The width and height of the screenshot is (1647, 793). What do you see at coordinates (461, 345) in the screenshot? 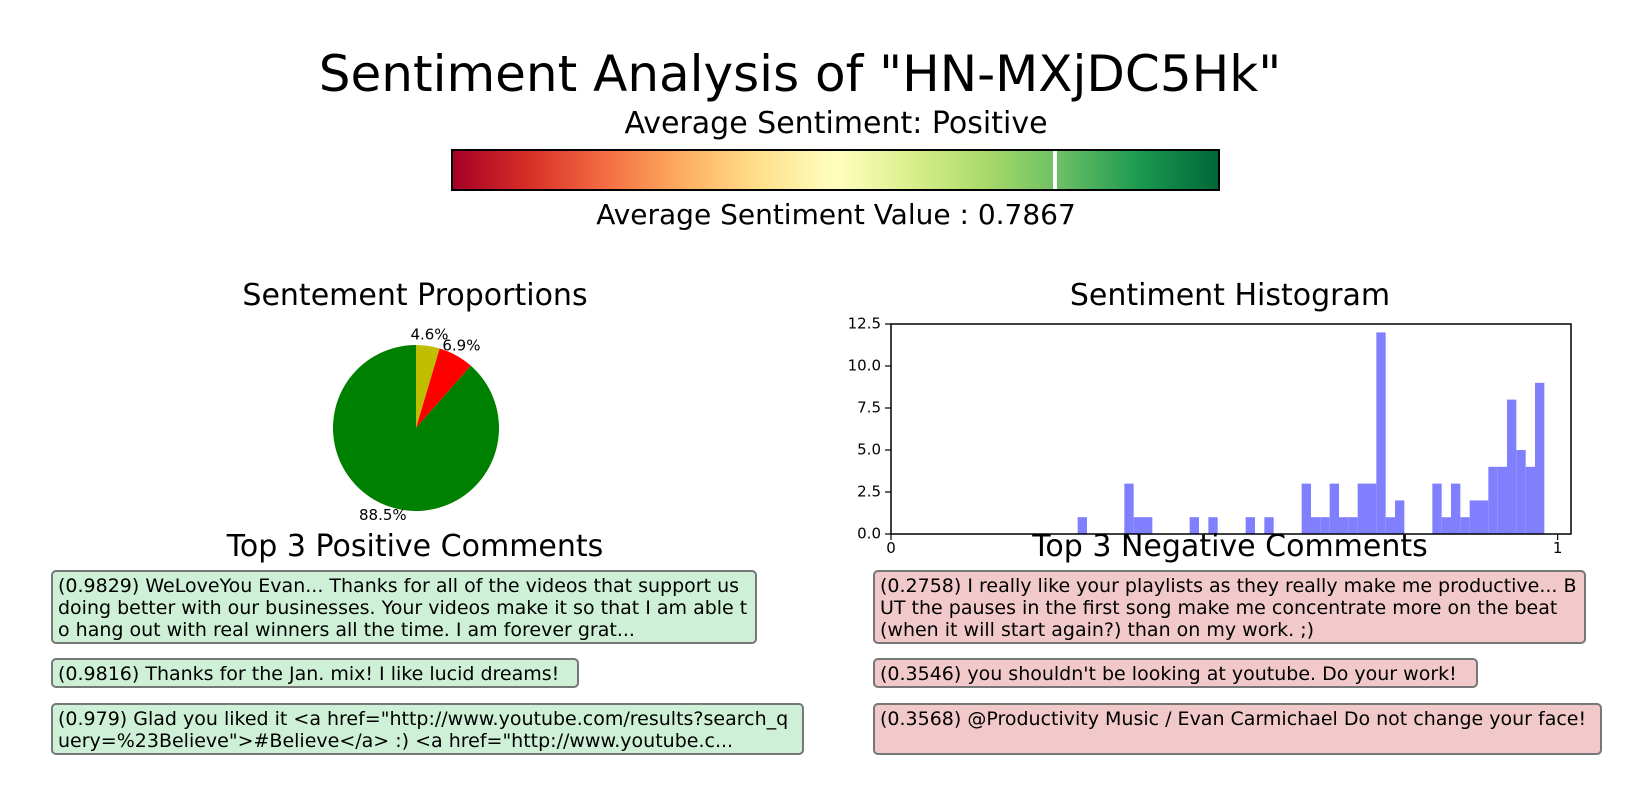
I see `pie-slice-label-2: 6.9%` at bounding box center [461, 345].